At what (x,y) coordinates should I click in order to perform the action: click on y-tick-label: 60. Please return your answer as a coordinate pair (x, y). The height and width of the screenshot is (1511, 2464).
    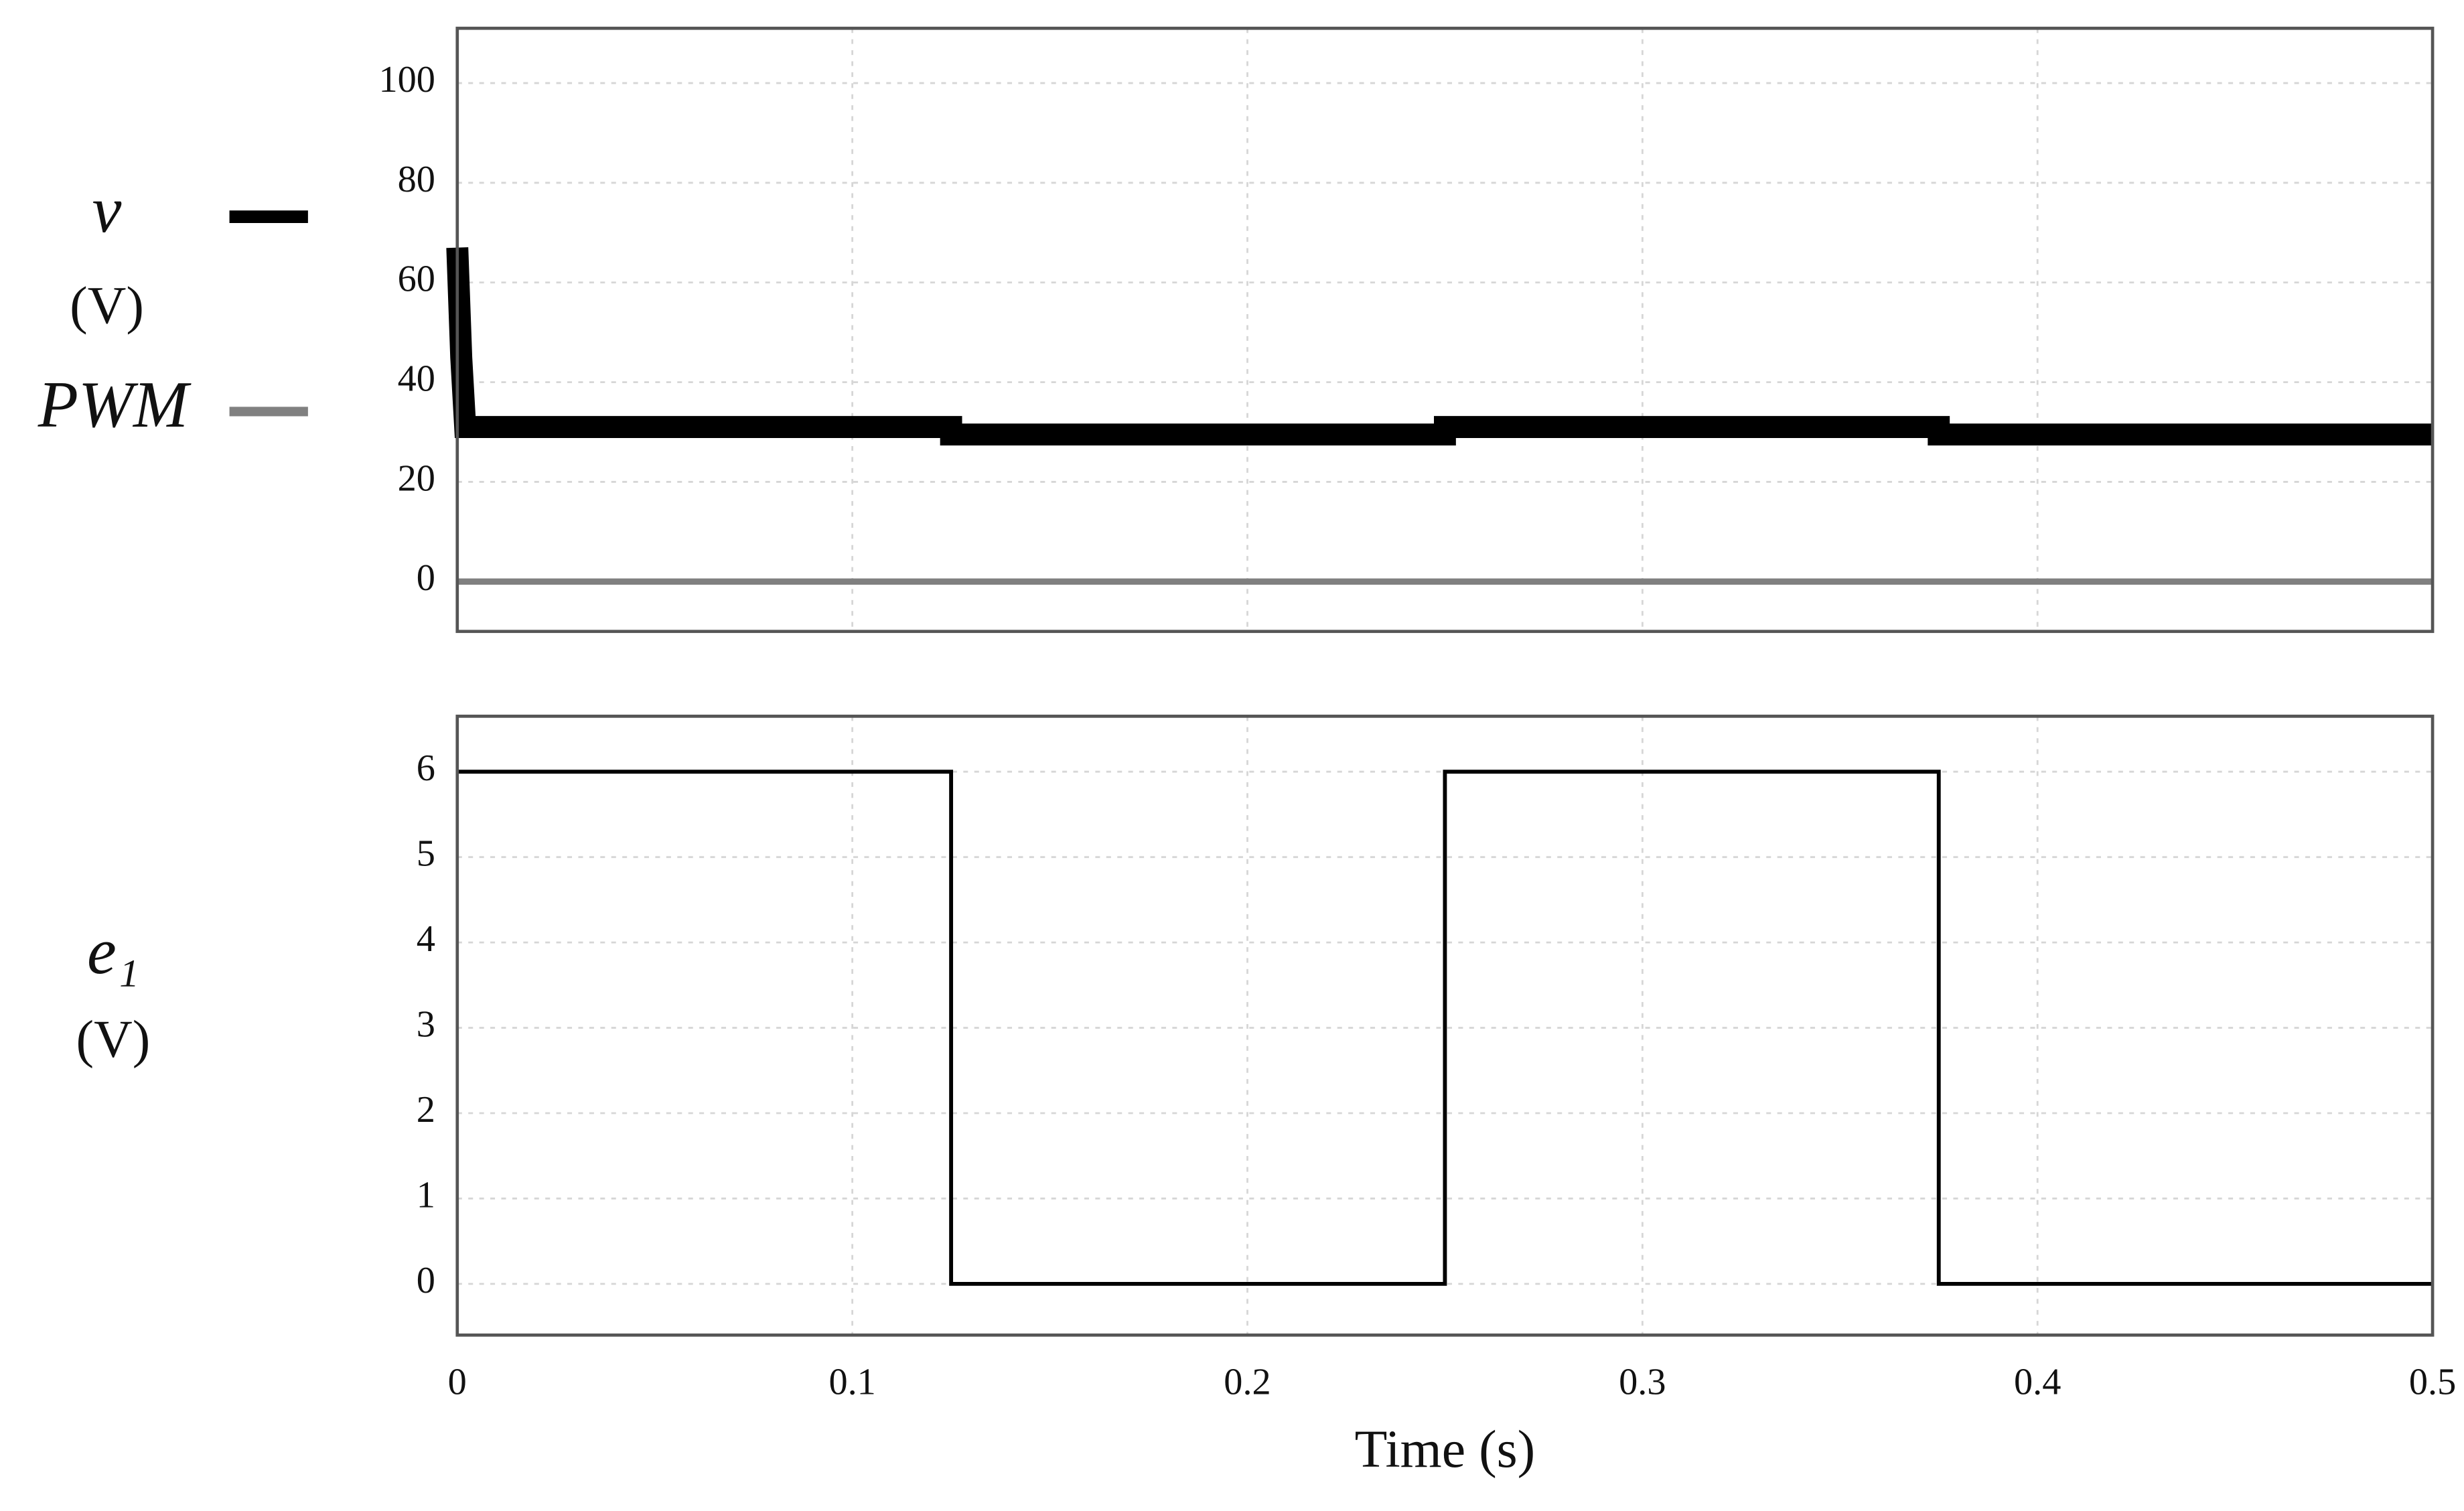
    Looking at the image, I should click on (417, 279).